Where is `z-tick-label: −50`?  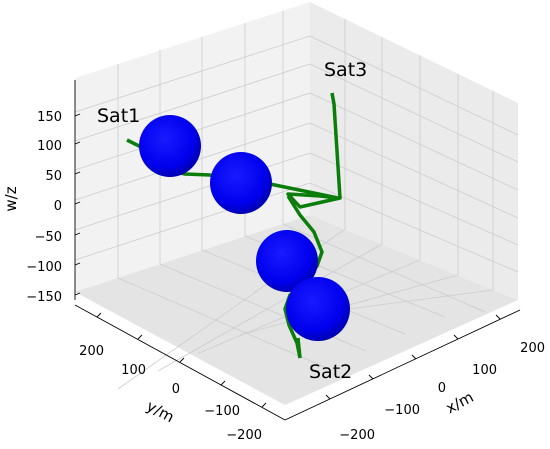 z-tick-label: −50 is located at coordinates (48, 237).